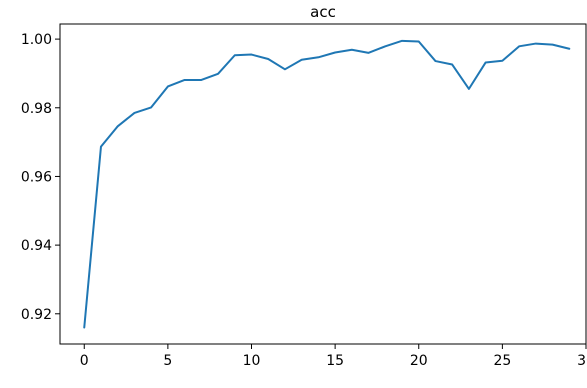  I want to click on x-axis: 0 5 10 15 20 25 30, so click(333, 356).